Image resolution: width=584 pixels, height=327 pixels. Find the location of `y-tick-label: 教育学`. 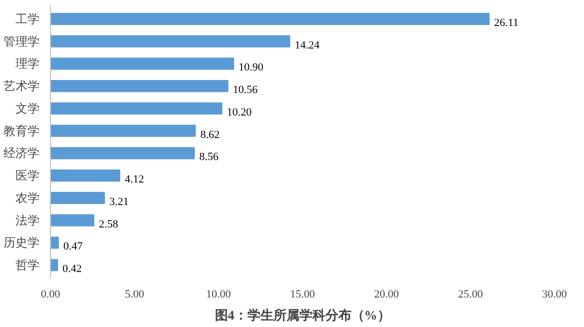

y-tick-label: 教育学 is located at coordinates (22, 131).